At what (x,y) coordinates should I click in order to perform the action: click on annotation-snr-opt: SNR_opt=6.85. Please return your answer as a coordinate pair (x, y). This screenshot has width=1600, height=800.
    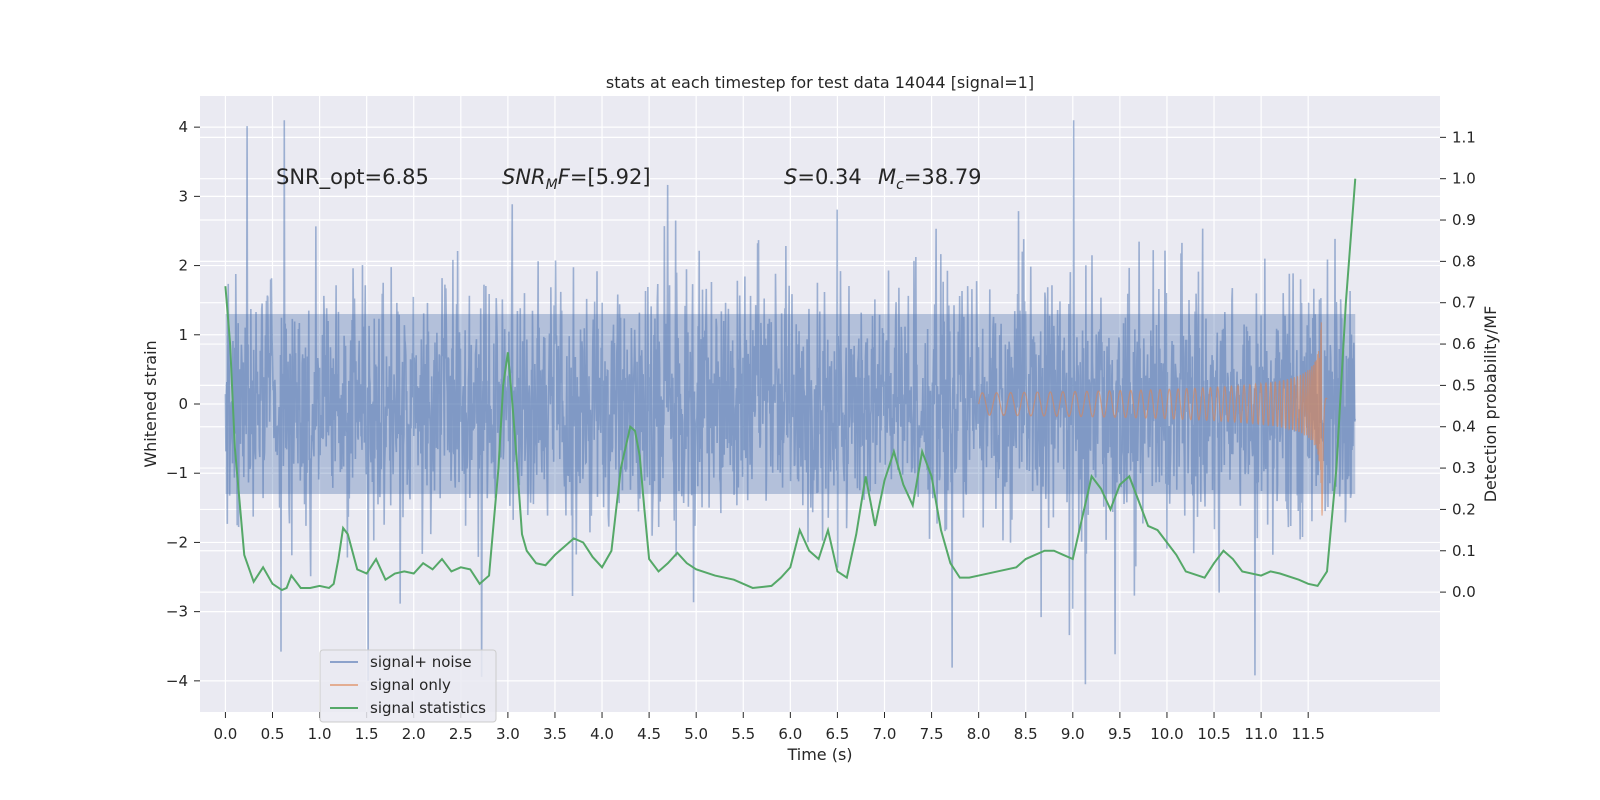
    Looking at the image, I should click on (352, 177).